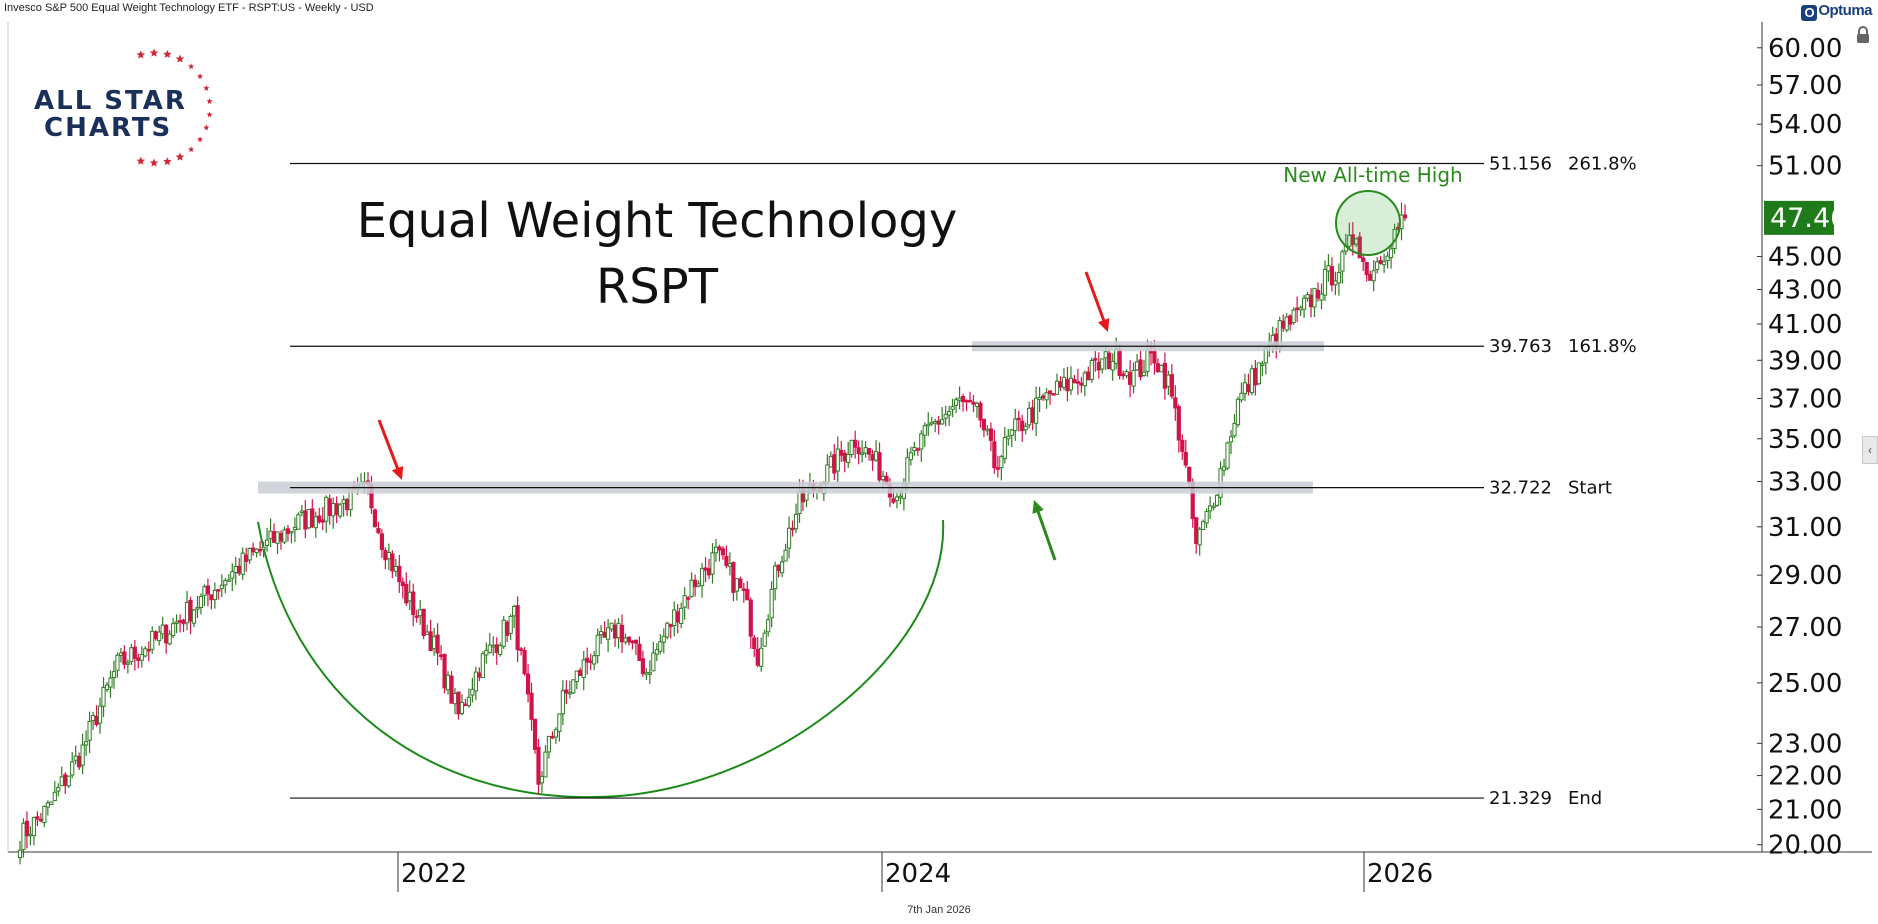  What do you see at coordinates (1602, 163) in the screenshot?
I see `level-label: 261.8%` at bounding box center [1602, 163].